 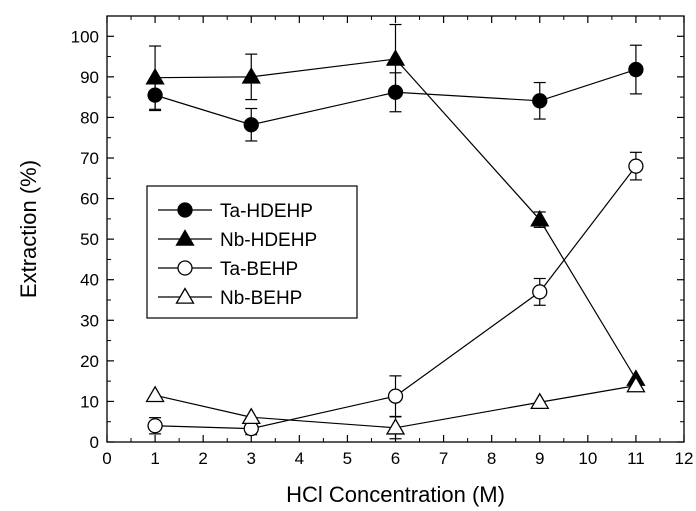 I want to click on legend: Ta-HDEHP Nb-HDEHP Ta-BEHP Nb-BEHP, so click(x=252, y=252).